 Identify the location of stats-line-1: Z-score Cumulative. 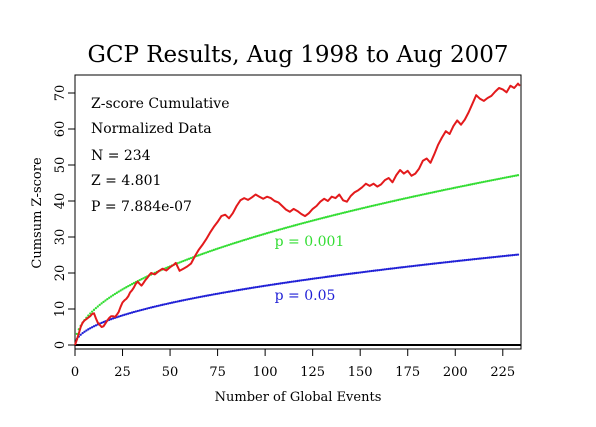
(160, 104).